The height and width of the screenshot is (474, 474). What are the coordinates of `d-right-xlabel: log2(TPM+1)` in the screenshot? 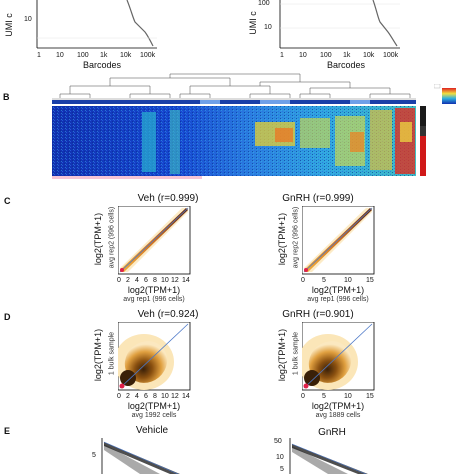 It's located at (338, 406).